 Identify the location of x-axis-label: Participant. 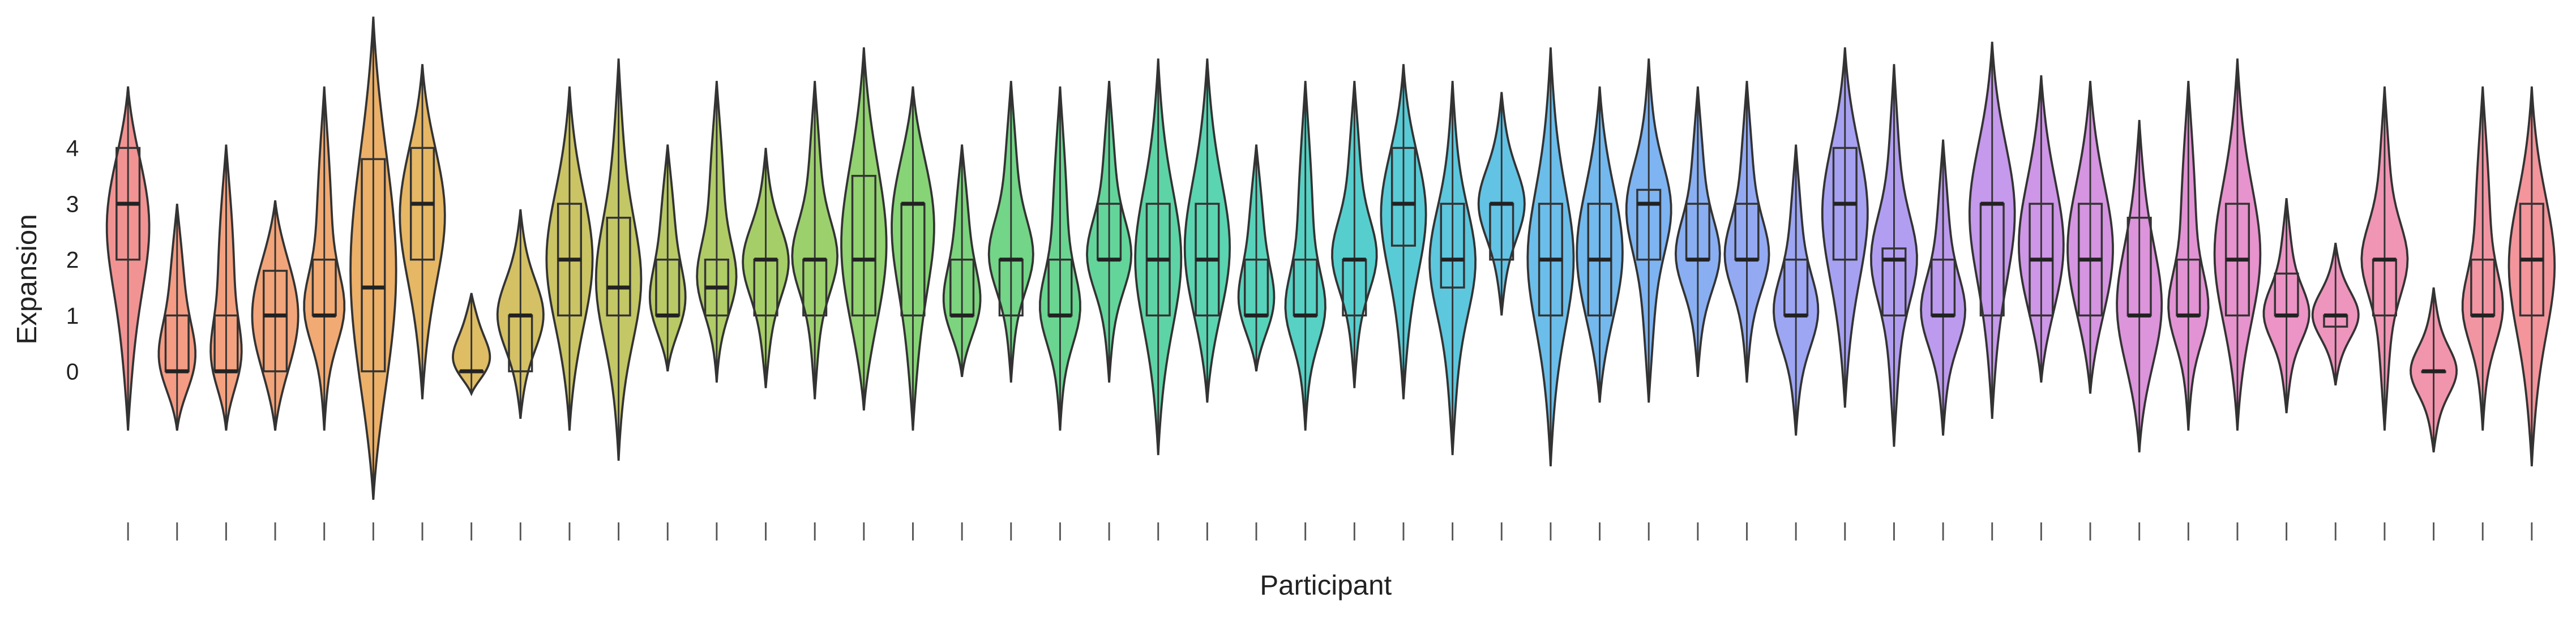
(1326, 585).